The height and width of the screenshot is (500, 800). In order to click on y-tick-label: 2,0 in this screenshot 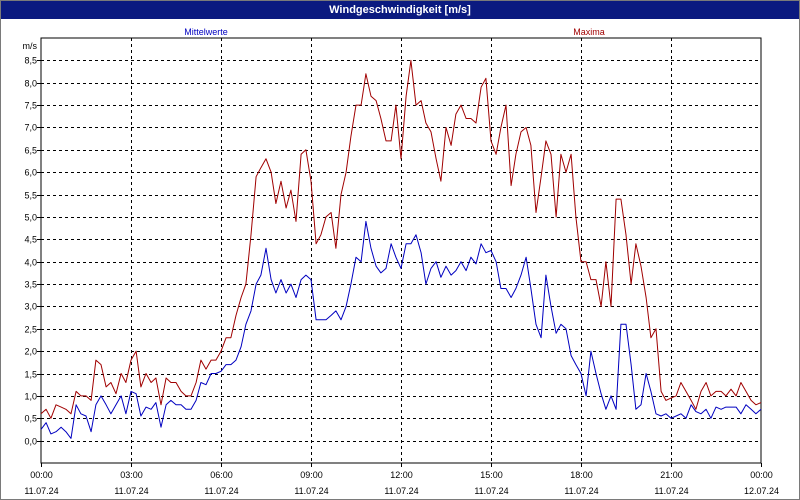, I will do `click(30, 352)`.